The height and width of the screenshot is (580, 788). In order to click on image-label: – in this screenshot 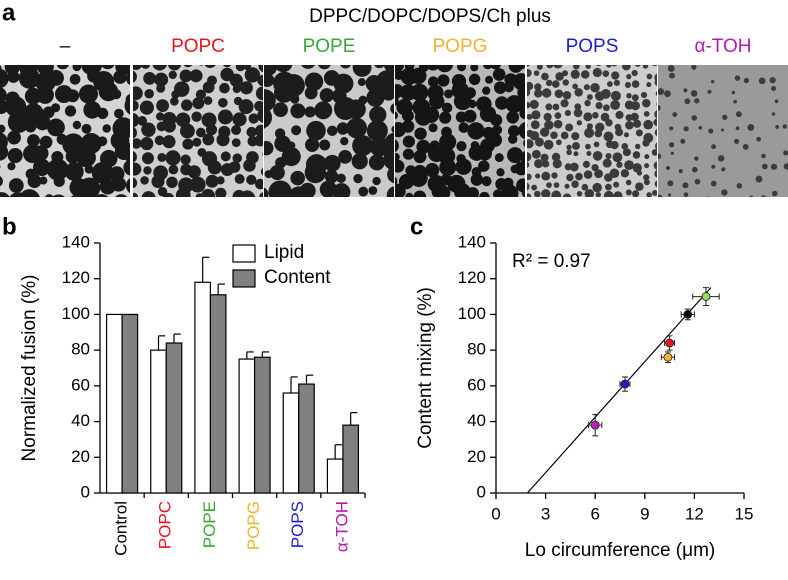, I will do `click(65, 46)`.